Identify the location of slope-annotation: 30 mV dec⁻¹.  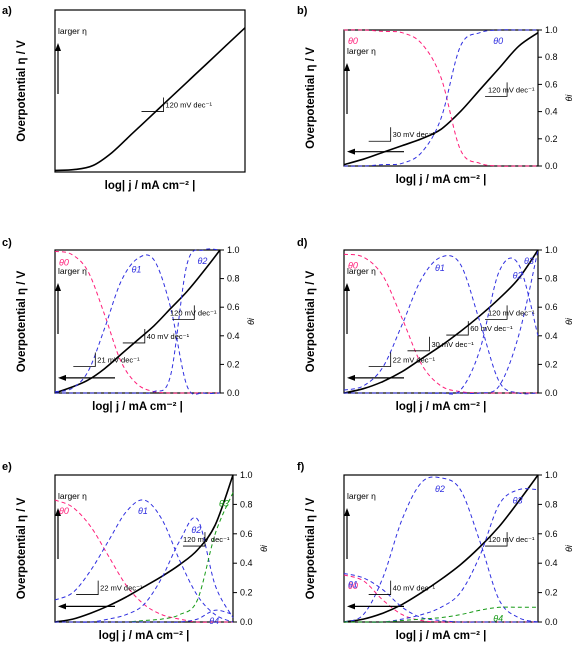
(452, 344).